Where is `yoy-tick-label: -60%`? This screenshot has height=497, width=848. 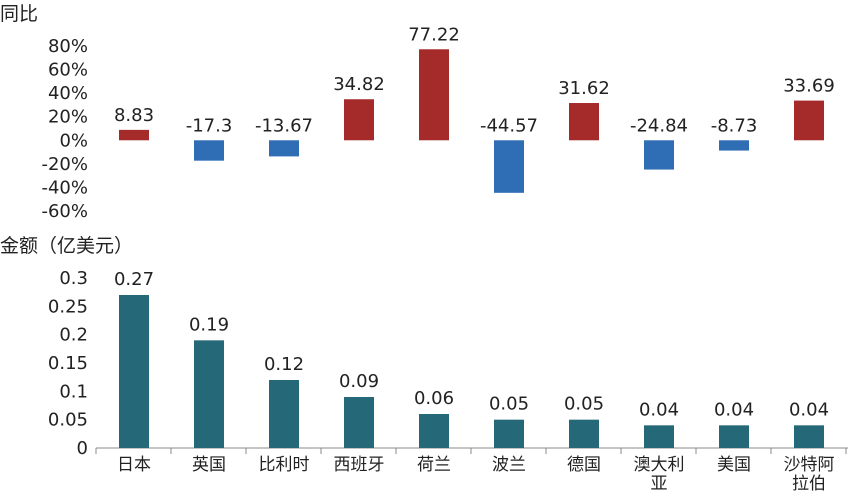
yoy-tick-label: -60% is located at coordinates (64, 211).